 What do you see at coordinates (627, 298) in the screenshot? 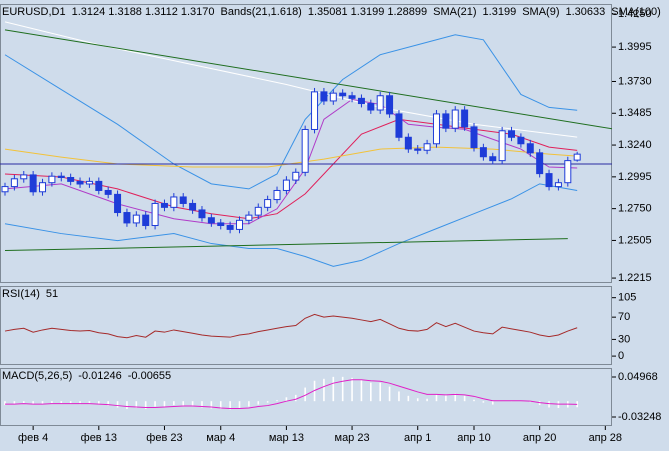
I see `y-tick-label: 105` at bounding box center [627, 298].